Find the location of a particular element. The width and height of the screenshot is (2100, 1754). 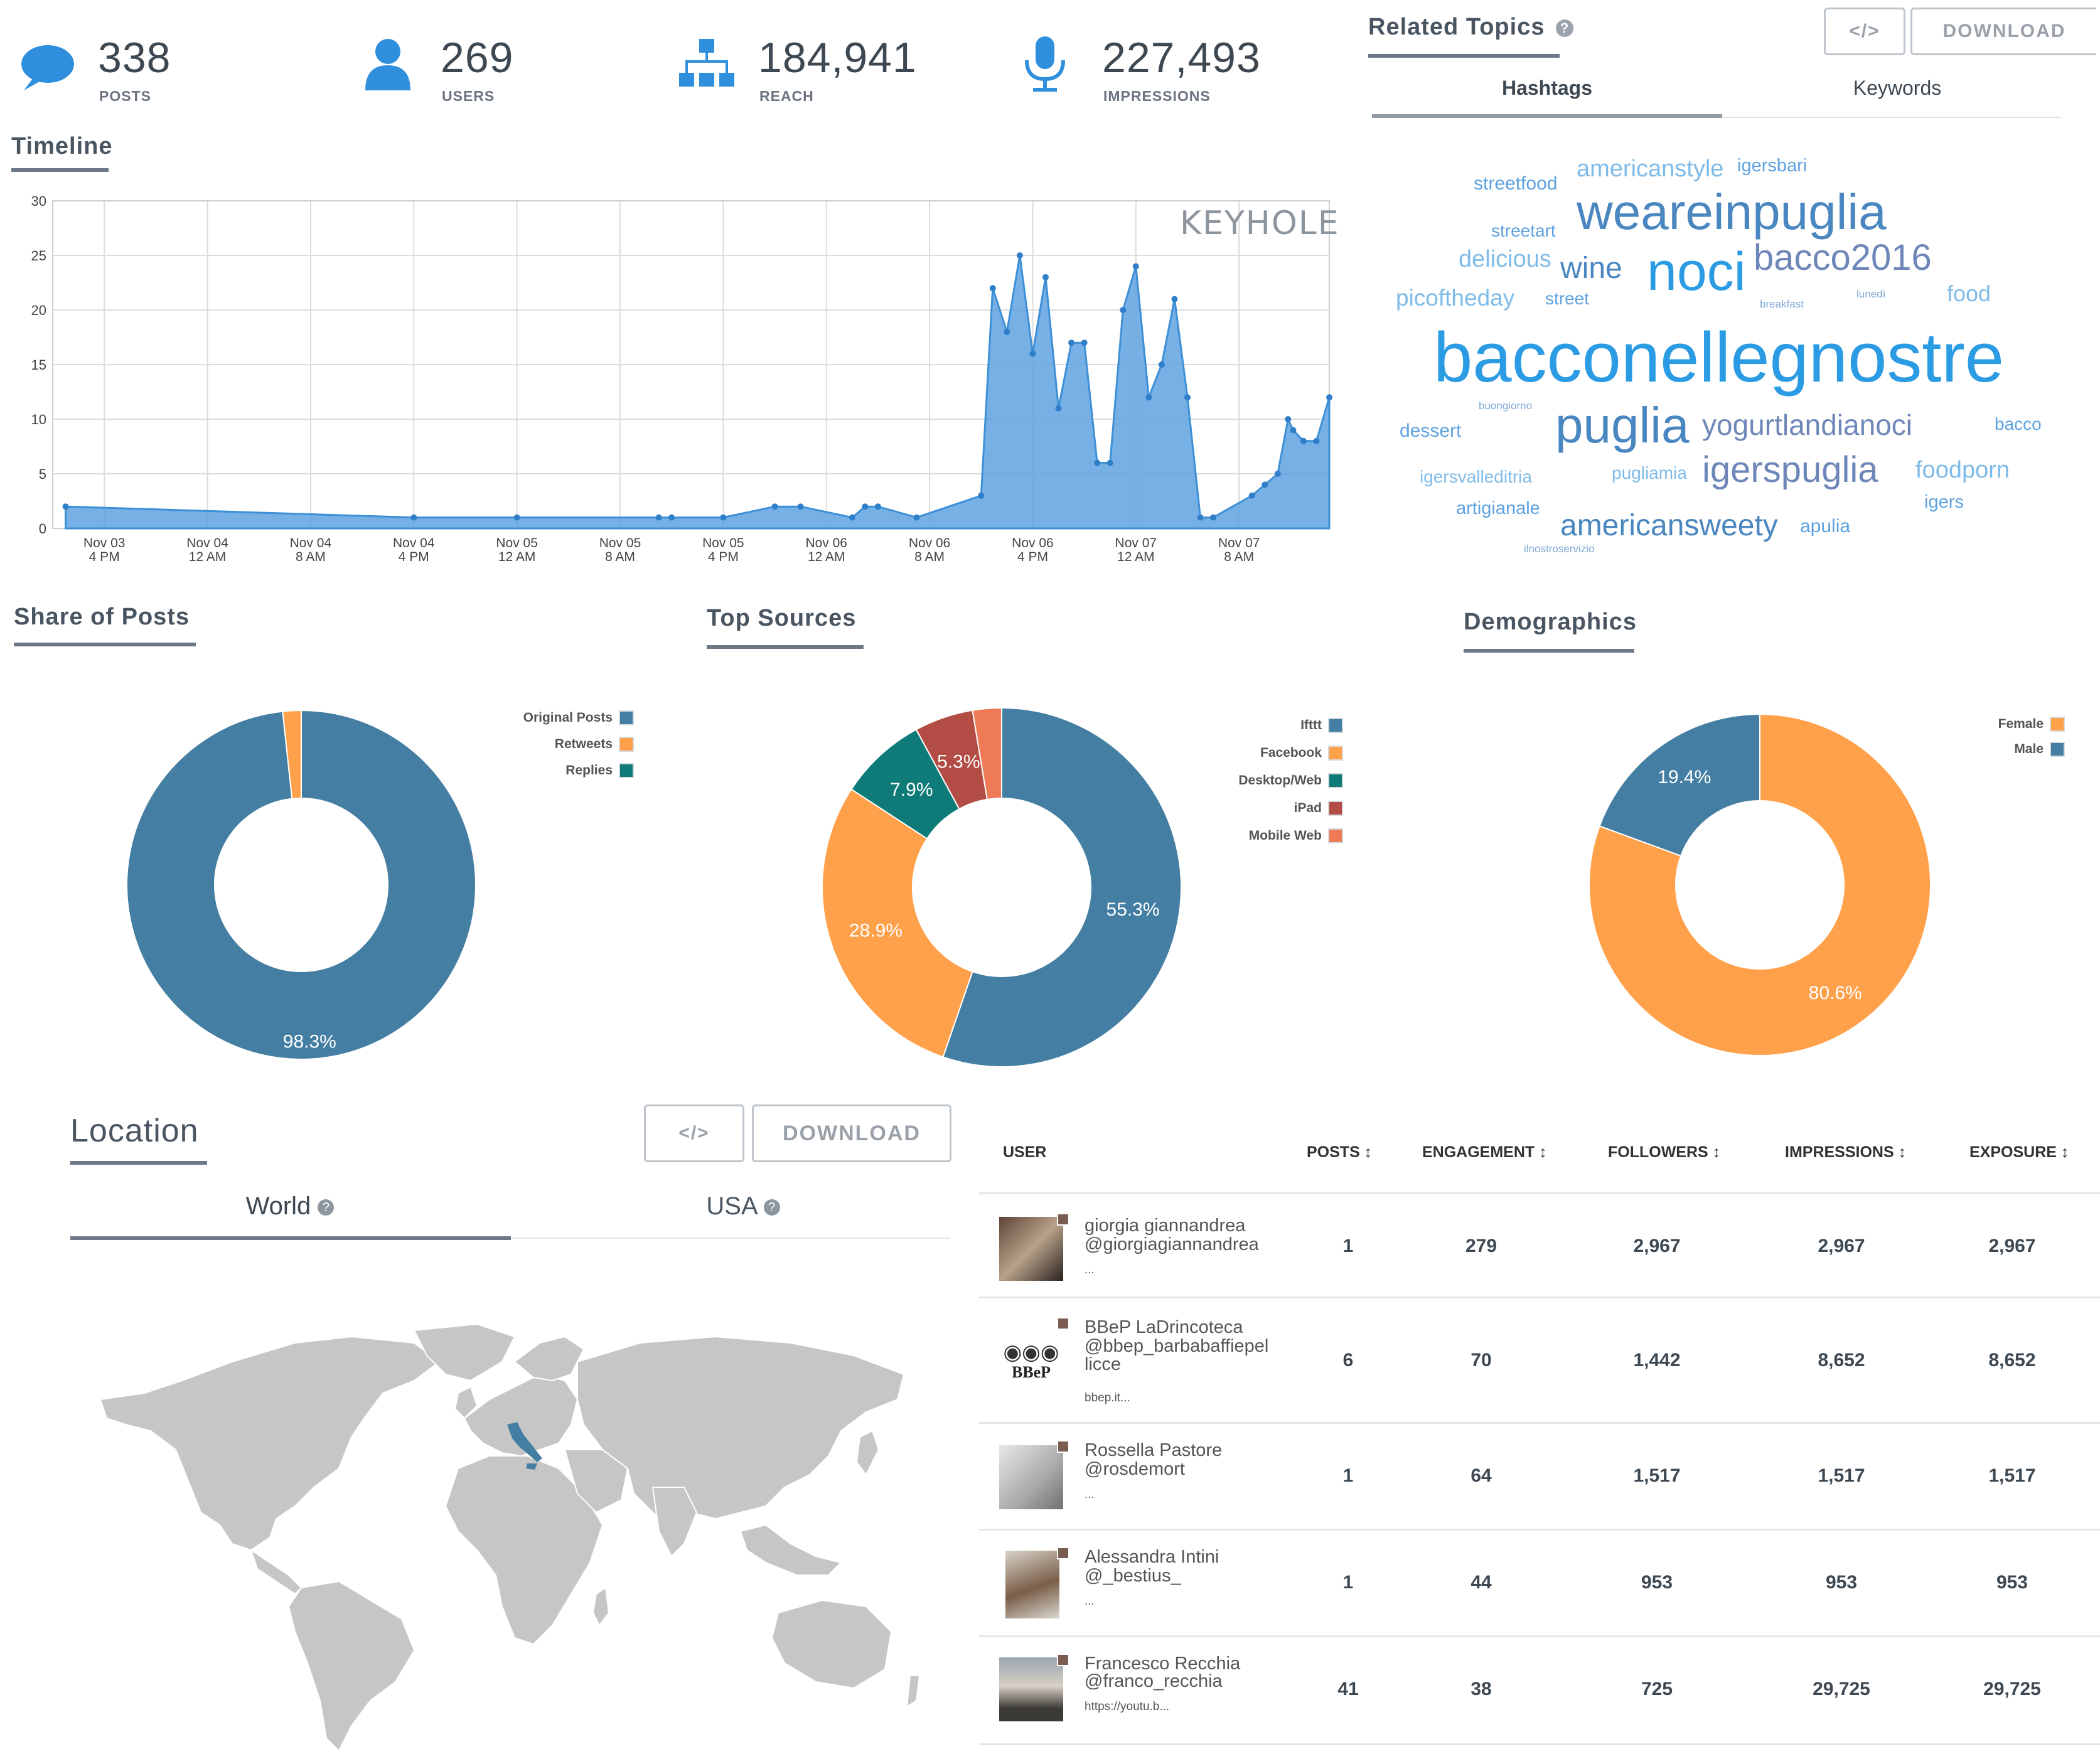

world-map is located at coordinates (508, 1538).